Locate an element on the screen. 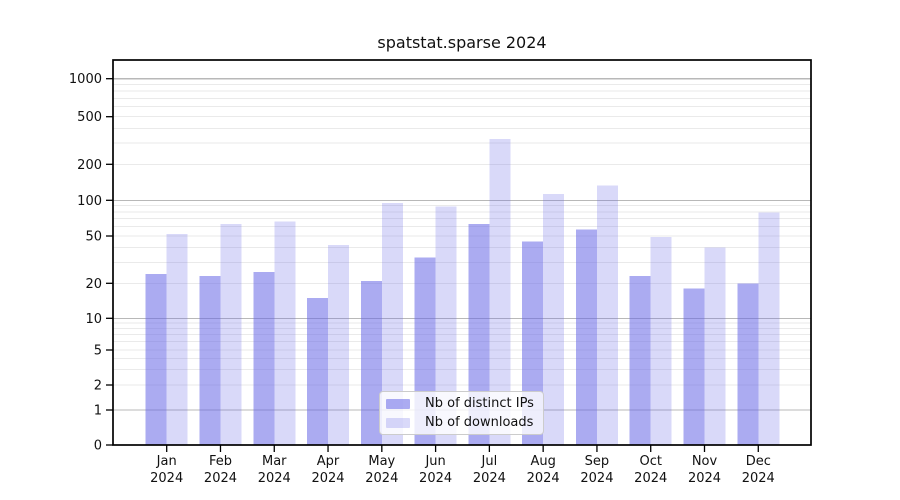  bar-ips-sep is located at coordinates (586, 337).